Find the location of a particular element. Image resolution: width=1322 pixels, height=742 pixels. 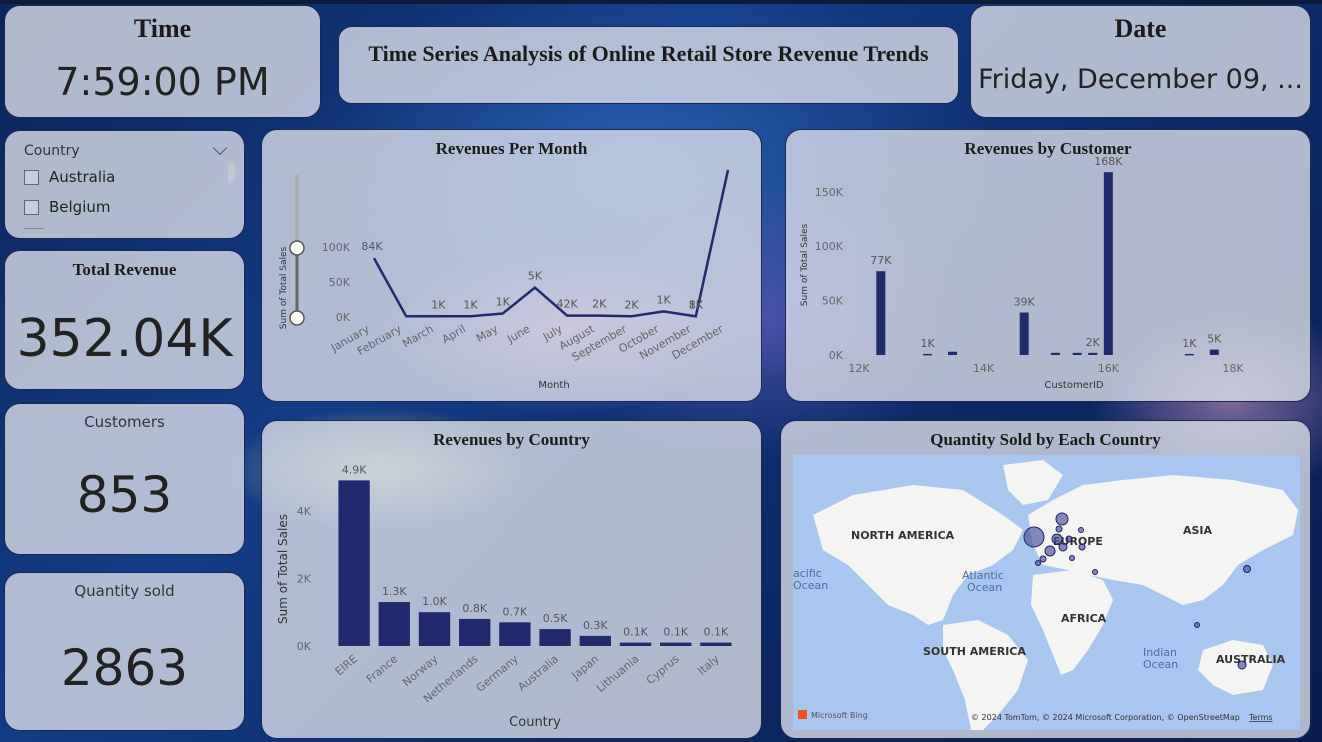

data-label: 0.8K is located at coordinates (474, 608).